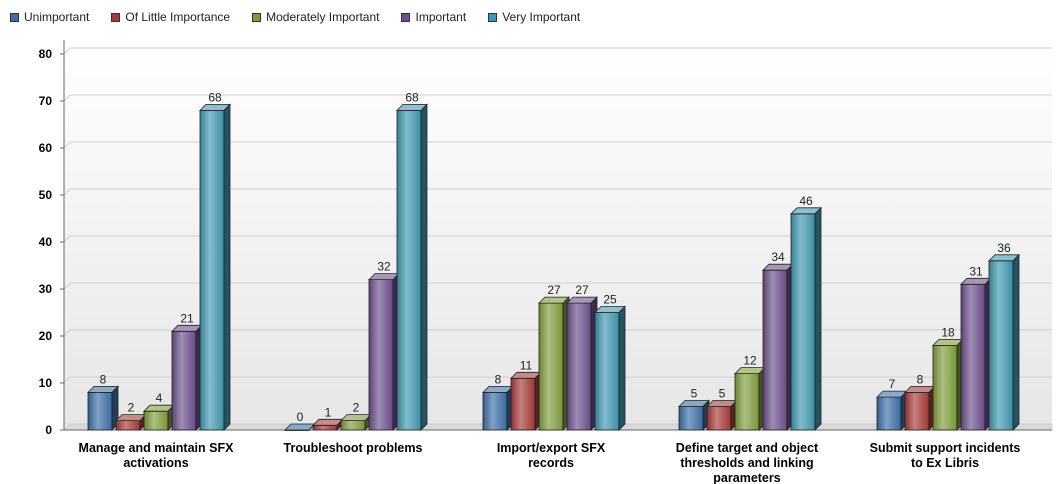 The image size is (1060, 484). I want to click on category-label: Import/export SFX records, so click(551, 455).